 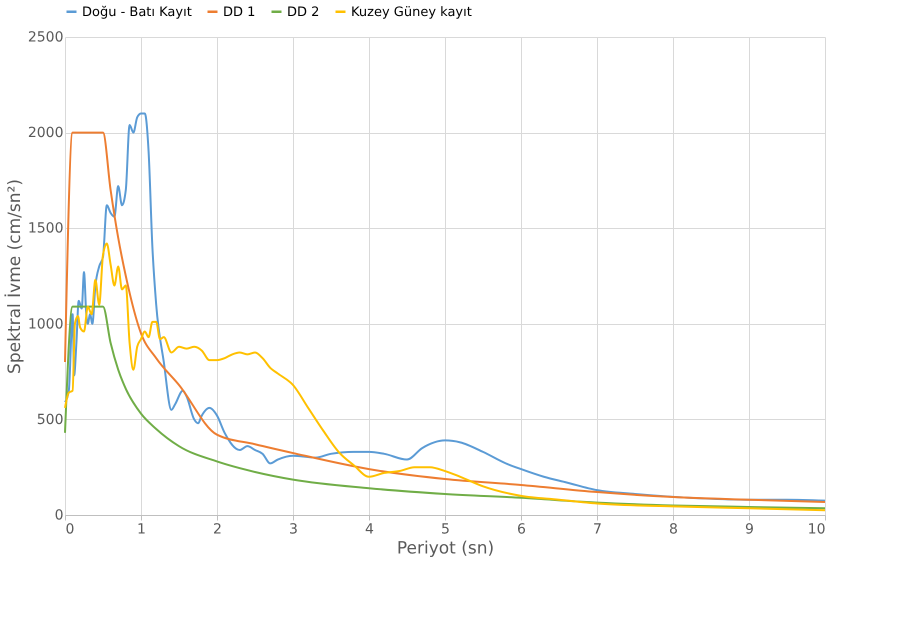 What do you see at coordinates (217, 530) in the screenshot?
I see `x-tick-label: 2` at bounding box center [217, 530].